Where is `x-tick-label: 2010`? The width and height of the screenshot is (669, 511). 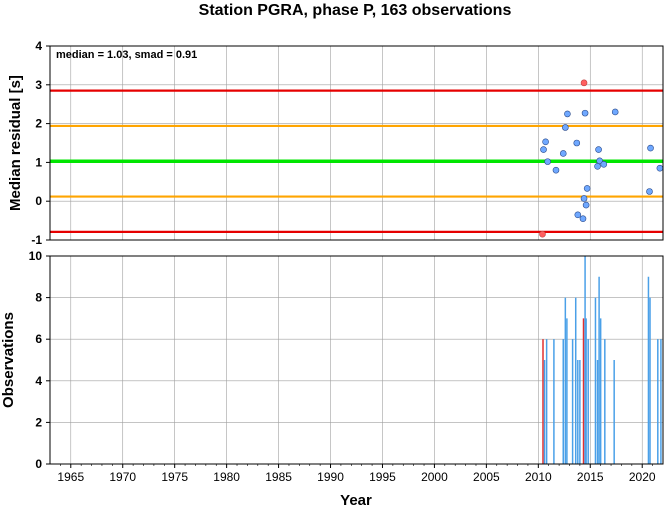
x-tick-label: 2010 is located at coordinates (538, 477).